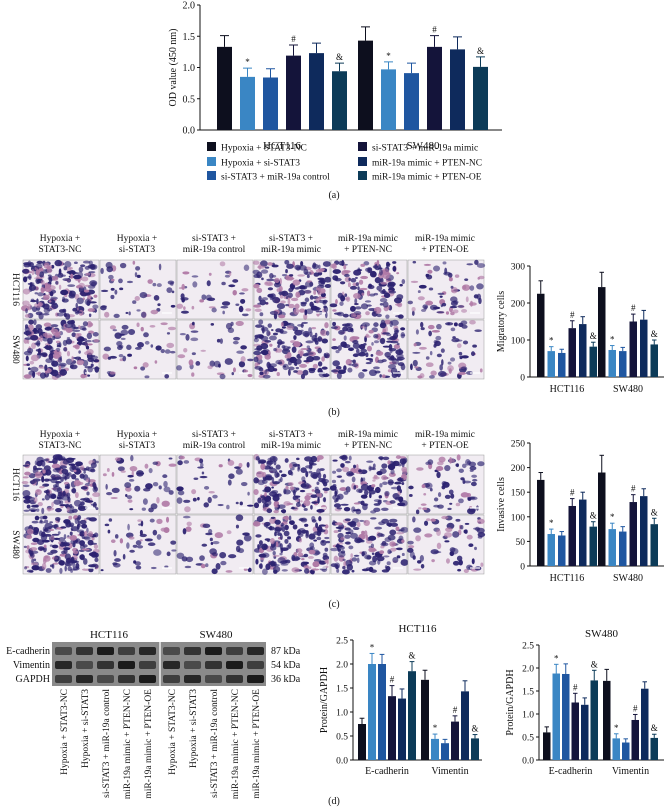 This screenshot has width=669, height=809. I want to click on y-tick-label: 150, so click(518, 494).